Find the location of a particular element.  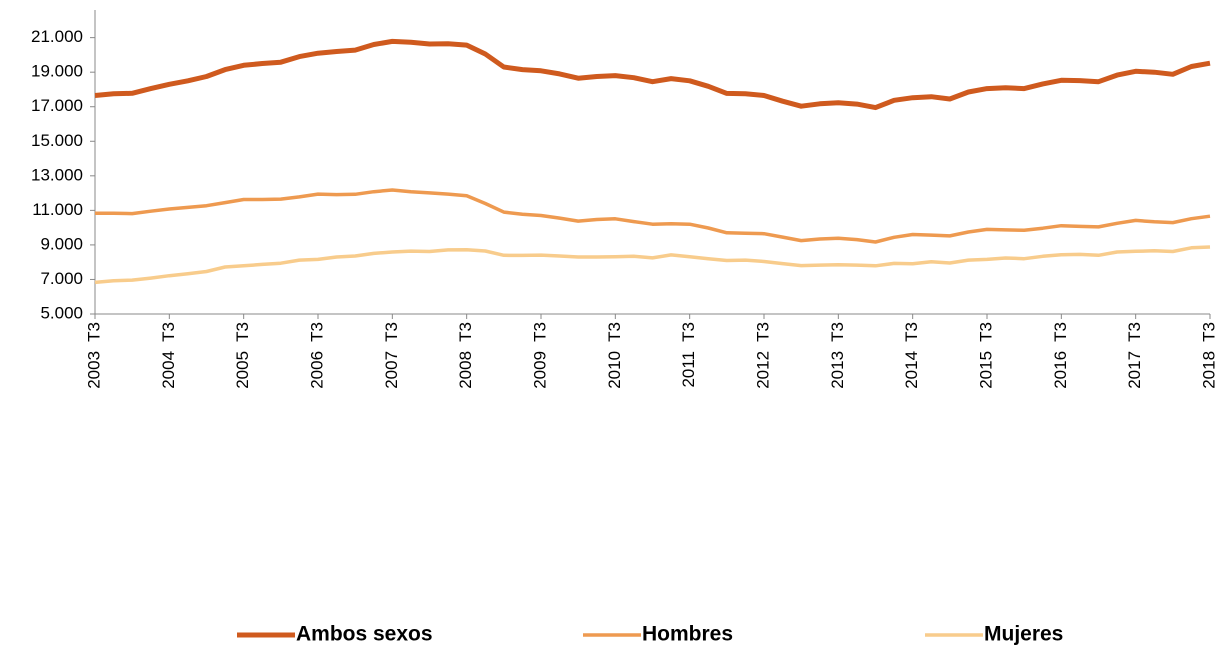

y-tick-label: 21.000 is located at coordinates (57, 36).